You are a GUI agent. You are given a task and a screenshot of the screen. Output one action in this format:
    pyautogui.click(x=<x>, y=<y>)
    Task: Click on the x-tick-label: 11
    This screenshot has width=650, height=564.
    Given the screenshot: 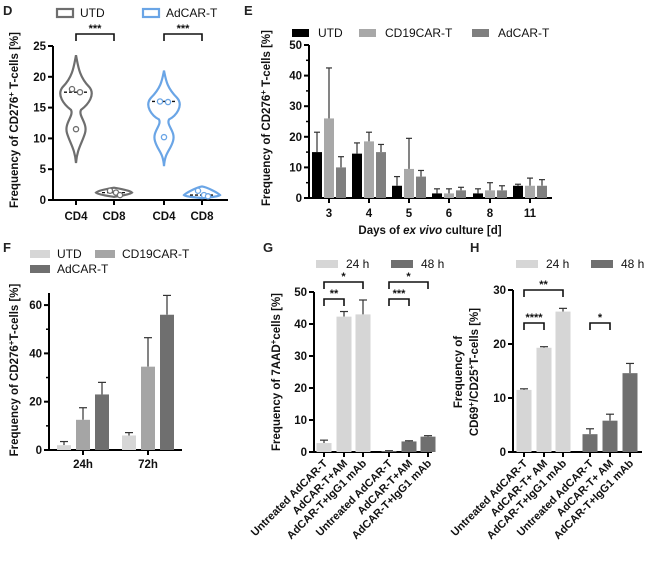 What is the action you would take?
    pyautogui.click(x=530, y=214)
    